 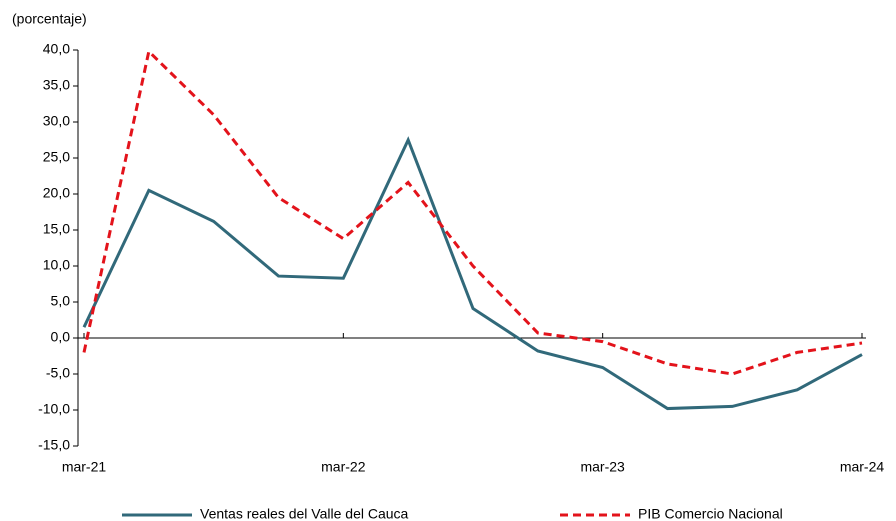 I want to click on y-tick-label: -15,0, so click(x=54, y=445).